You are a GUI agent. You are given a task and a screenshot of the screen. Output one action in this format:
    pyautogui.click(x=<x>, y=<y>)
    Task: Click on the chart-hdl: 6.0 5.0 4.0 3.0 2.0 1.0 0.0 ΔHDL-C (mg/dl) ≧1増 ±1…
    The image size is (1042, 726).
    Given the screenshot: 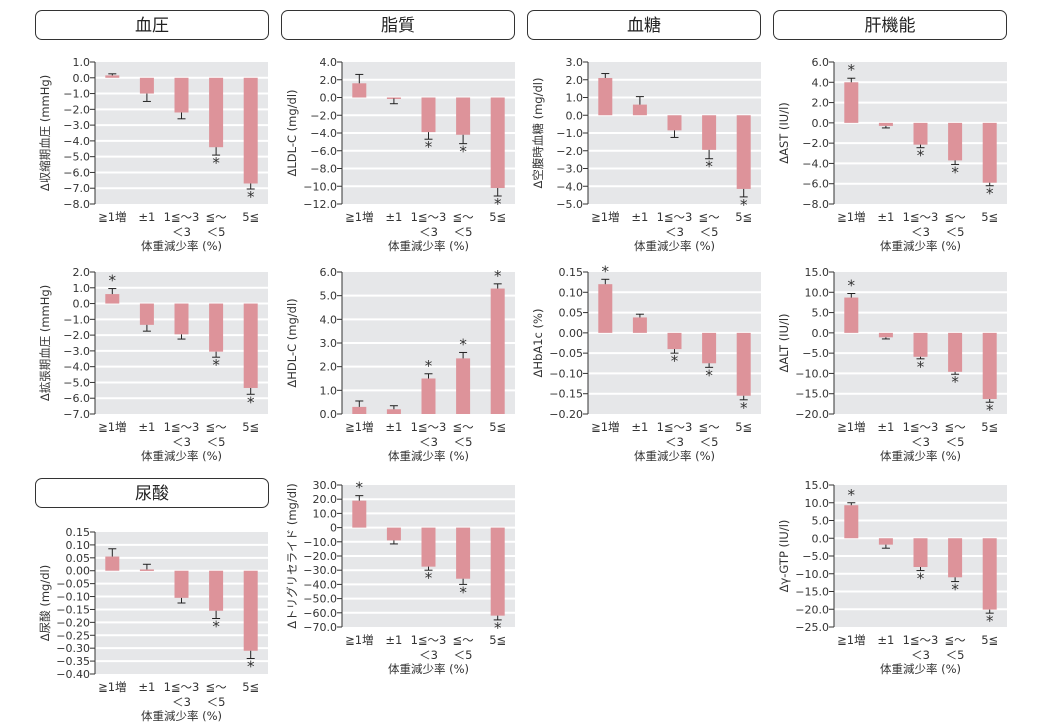 What is the action you would take?
    pyautogui.click(x=404, y=365)
    